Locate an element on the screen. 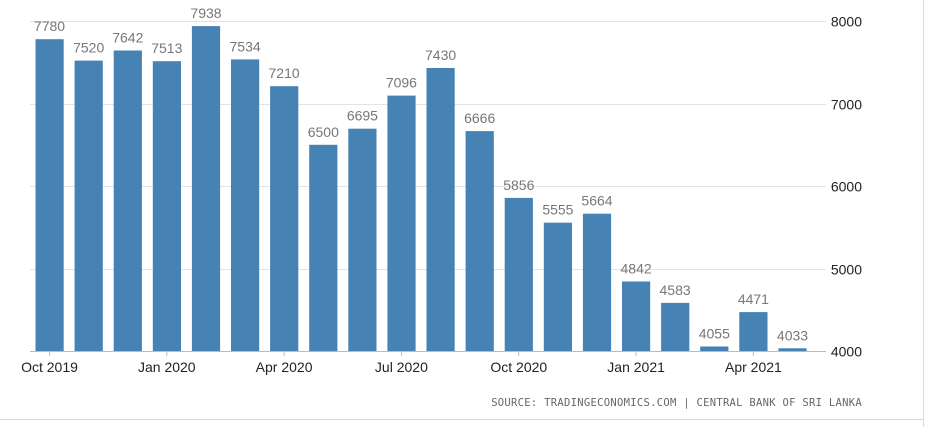 The height and width of the screenshot is (427, 940). y-tick-label: 5000 is located at coordinates (846, 270).